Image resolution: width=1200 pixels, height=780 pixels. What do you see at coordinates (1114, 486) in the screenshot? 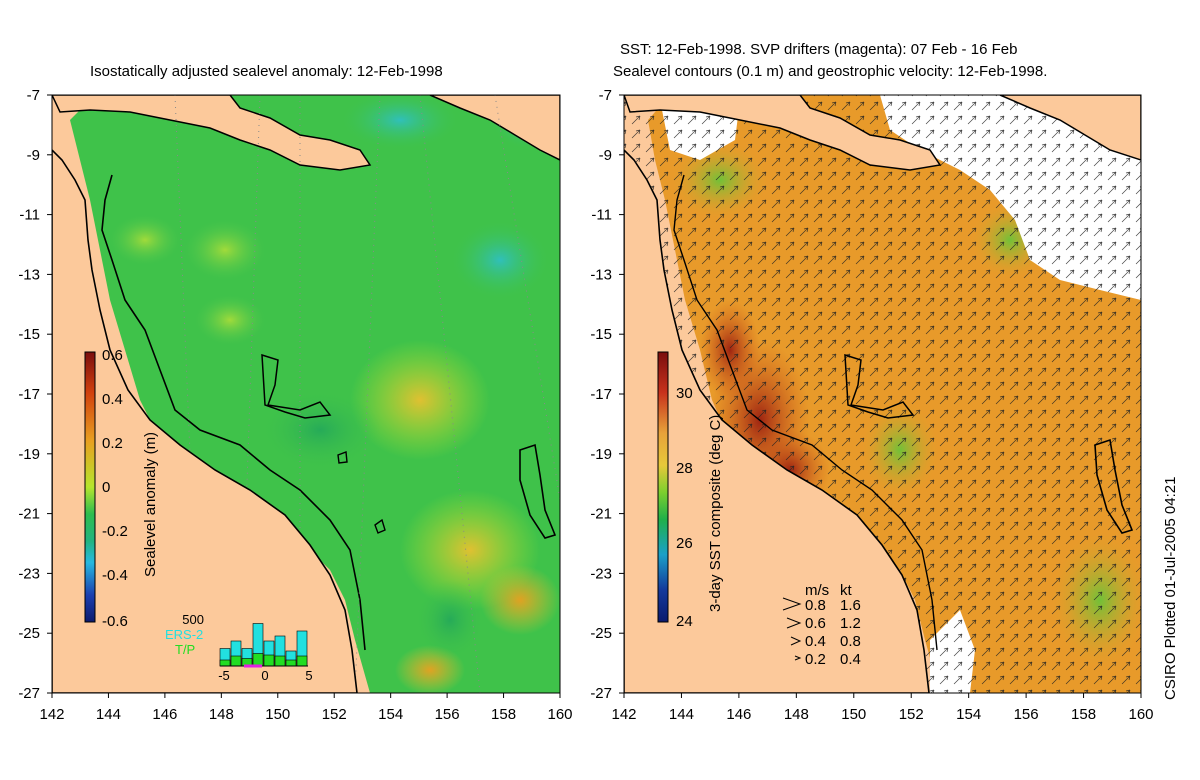
I see `right-reef-lihou` at bounding box center [1114, 486].